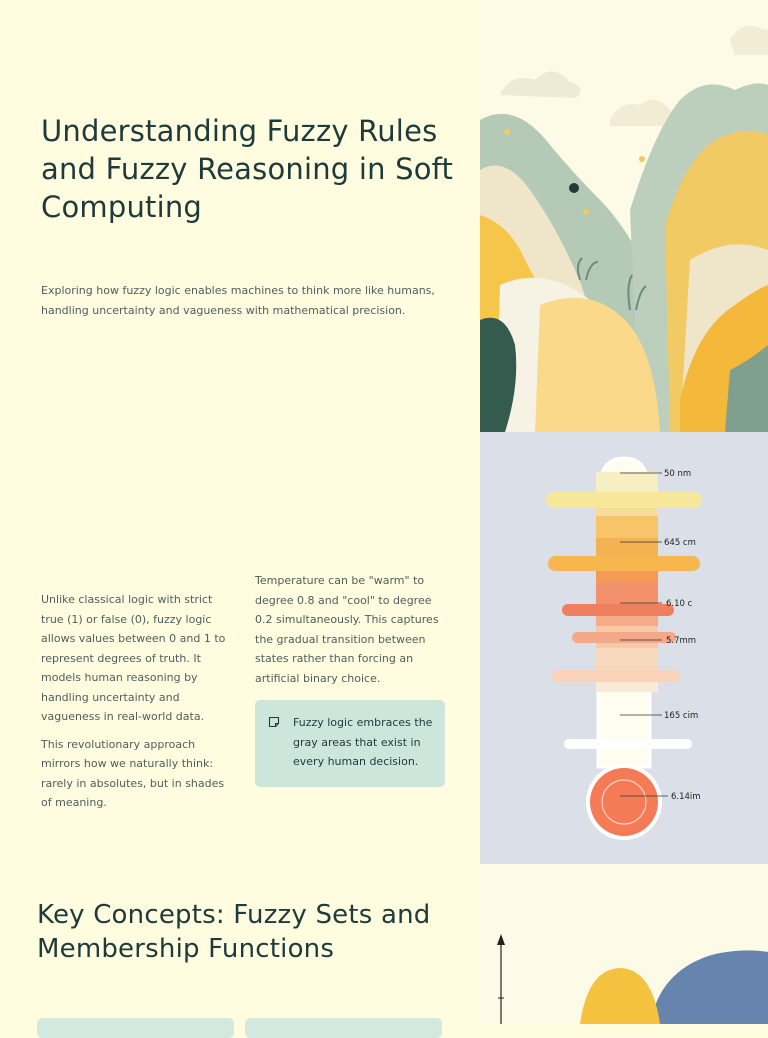  What do you see at coordinates (274, 722) in the screenshot?
I see `note-icon` at bounding box center [274, 722].